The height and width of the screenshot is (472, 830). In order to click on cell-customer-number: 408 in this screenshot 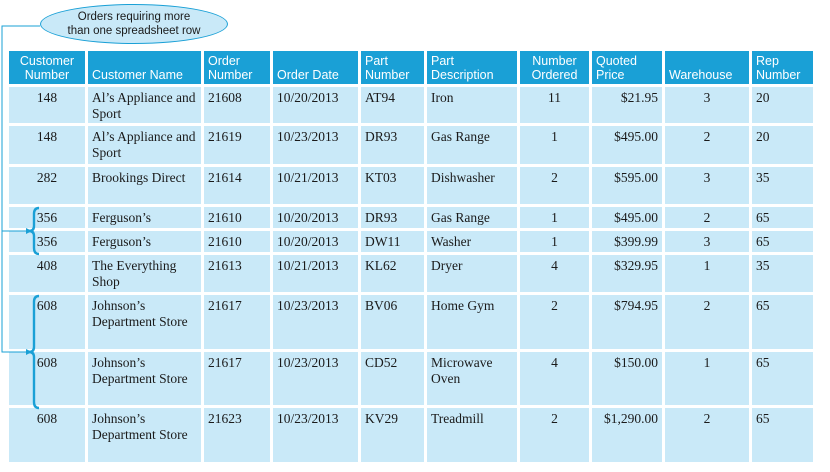, I will do `click(47, 273)`.